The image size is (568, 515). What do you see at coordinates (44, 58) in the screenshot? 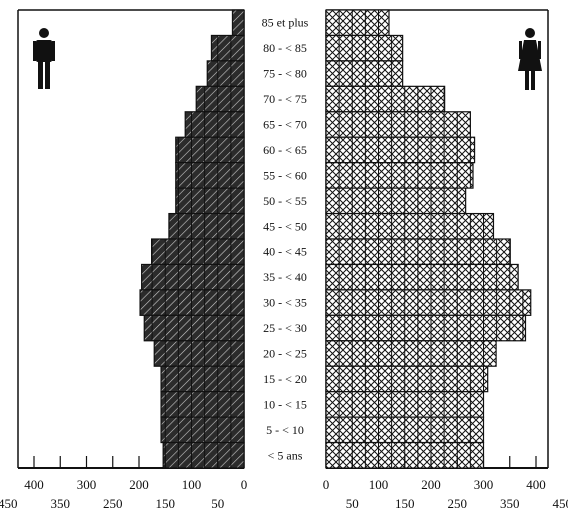
I see `male-icon` at bounding box center [44, 58].